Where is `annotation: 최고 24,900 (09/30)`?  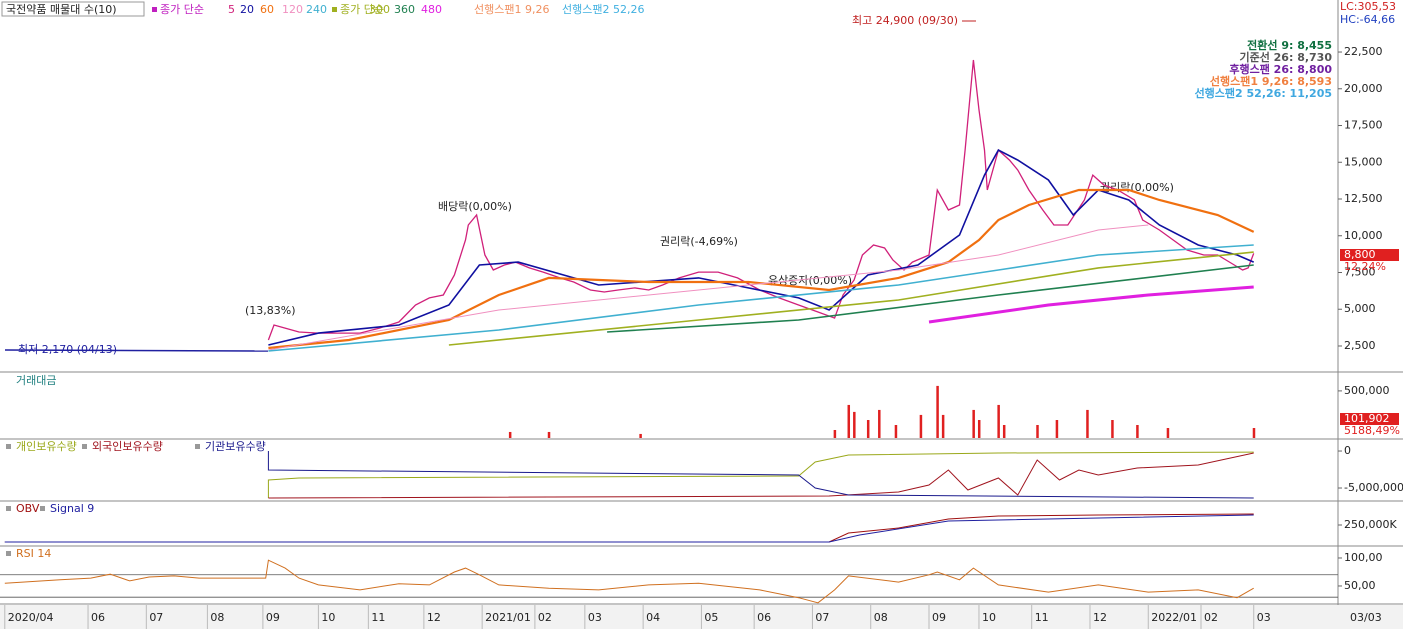
annotation: 최고 24,900 (09/30) is located at coordinates (905, 20).